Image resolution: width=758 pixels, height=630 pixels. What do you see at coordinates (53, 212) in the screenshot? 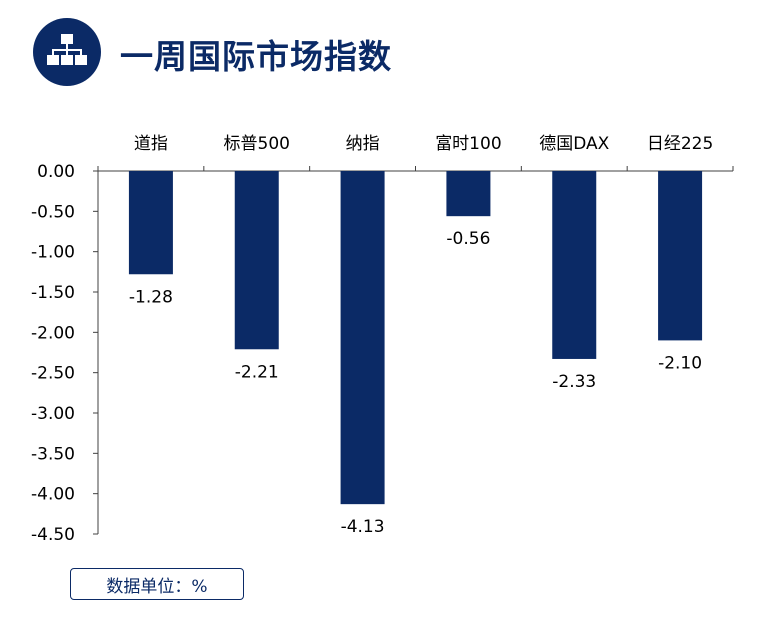
I see `y-tick-label: -0.50` at bounding box center [53, 212].